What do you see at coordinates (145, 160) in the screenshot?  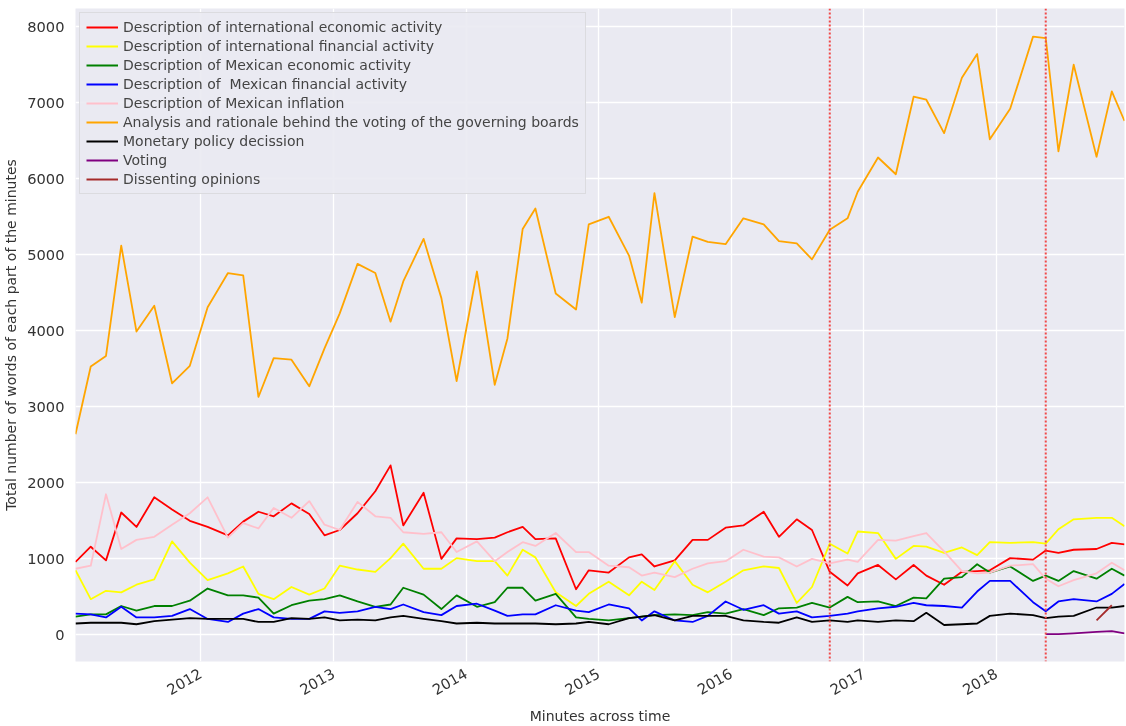 I see `legend-label: Voting` at bounding box center [145, 160].